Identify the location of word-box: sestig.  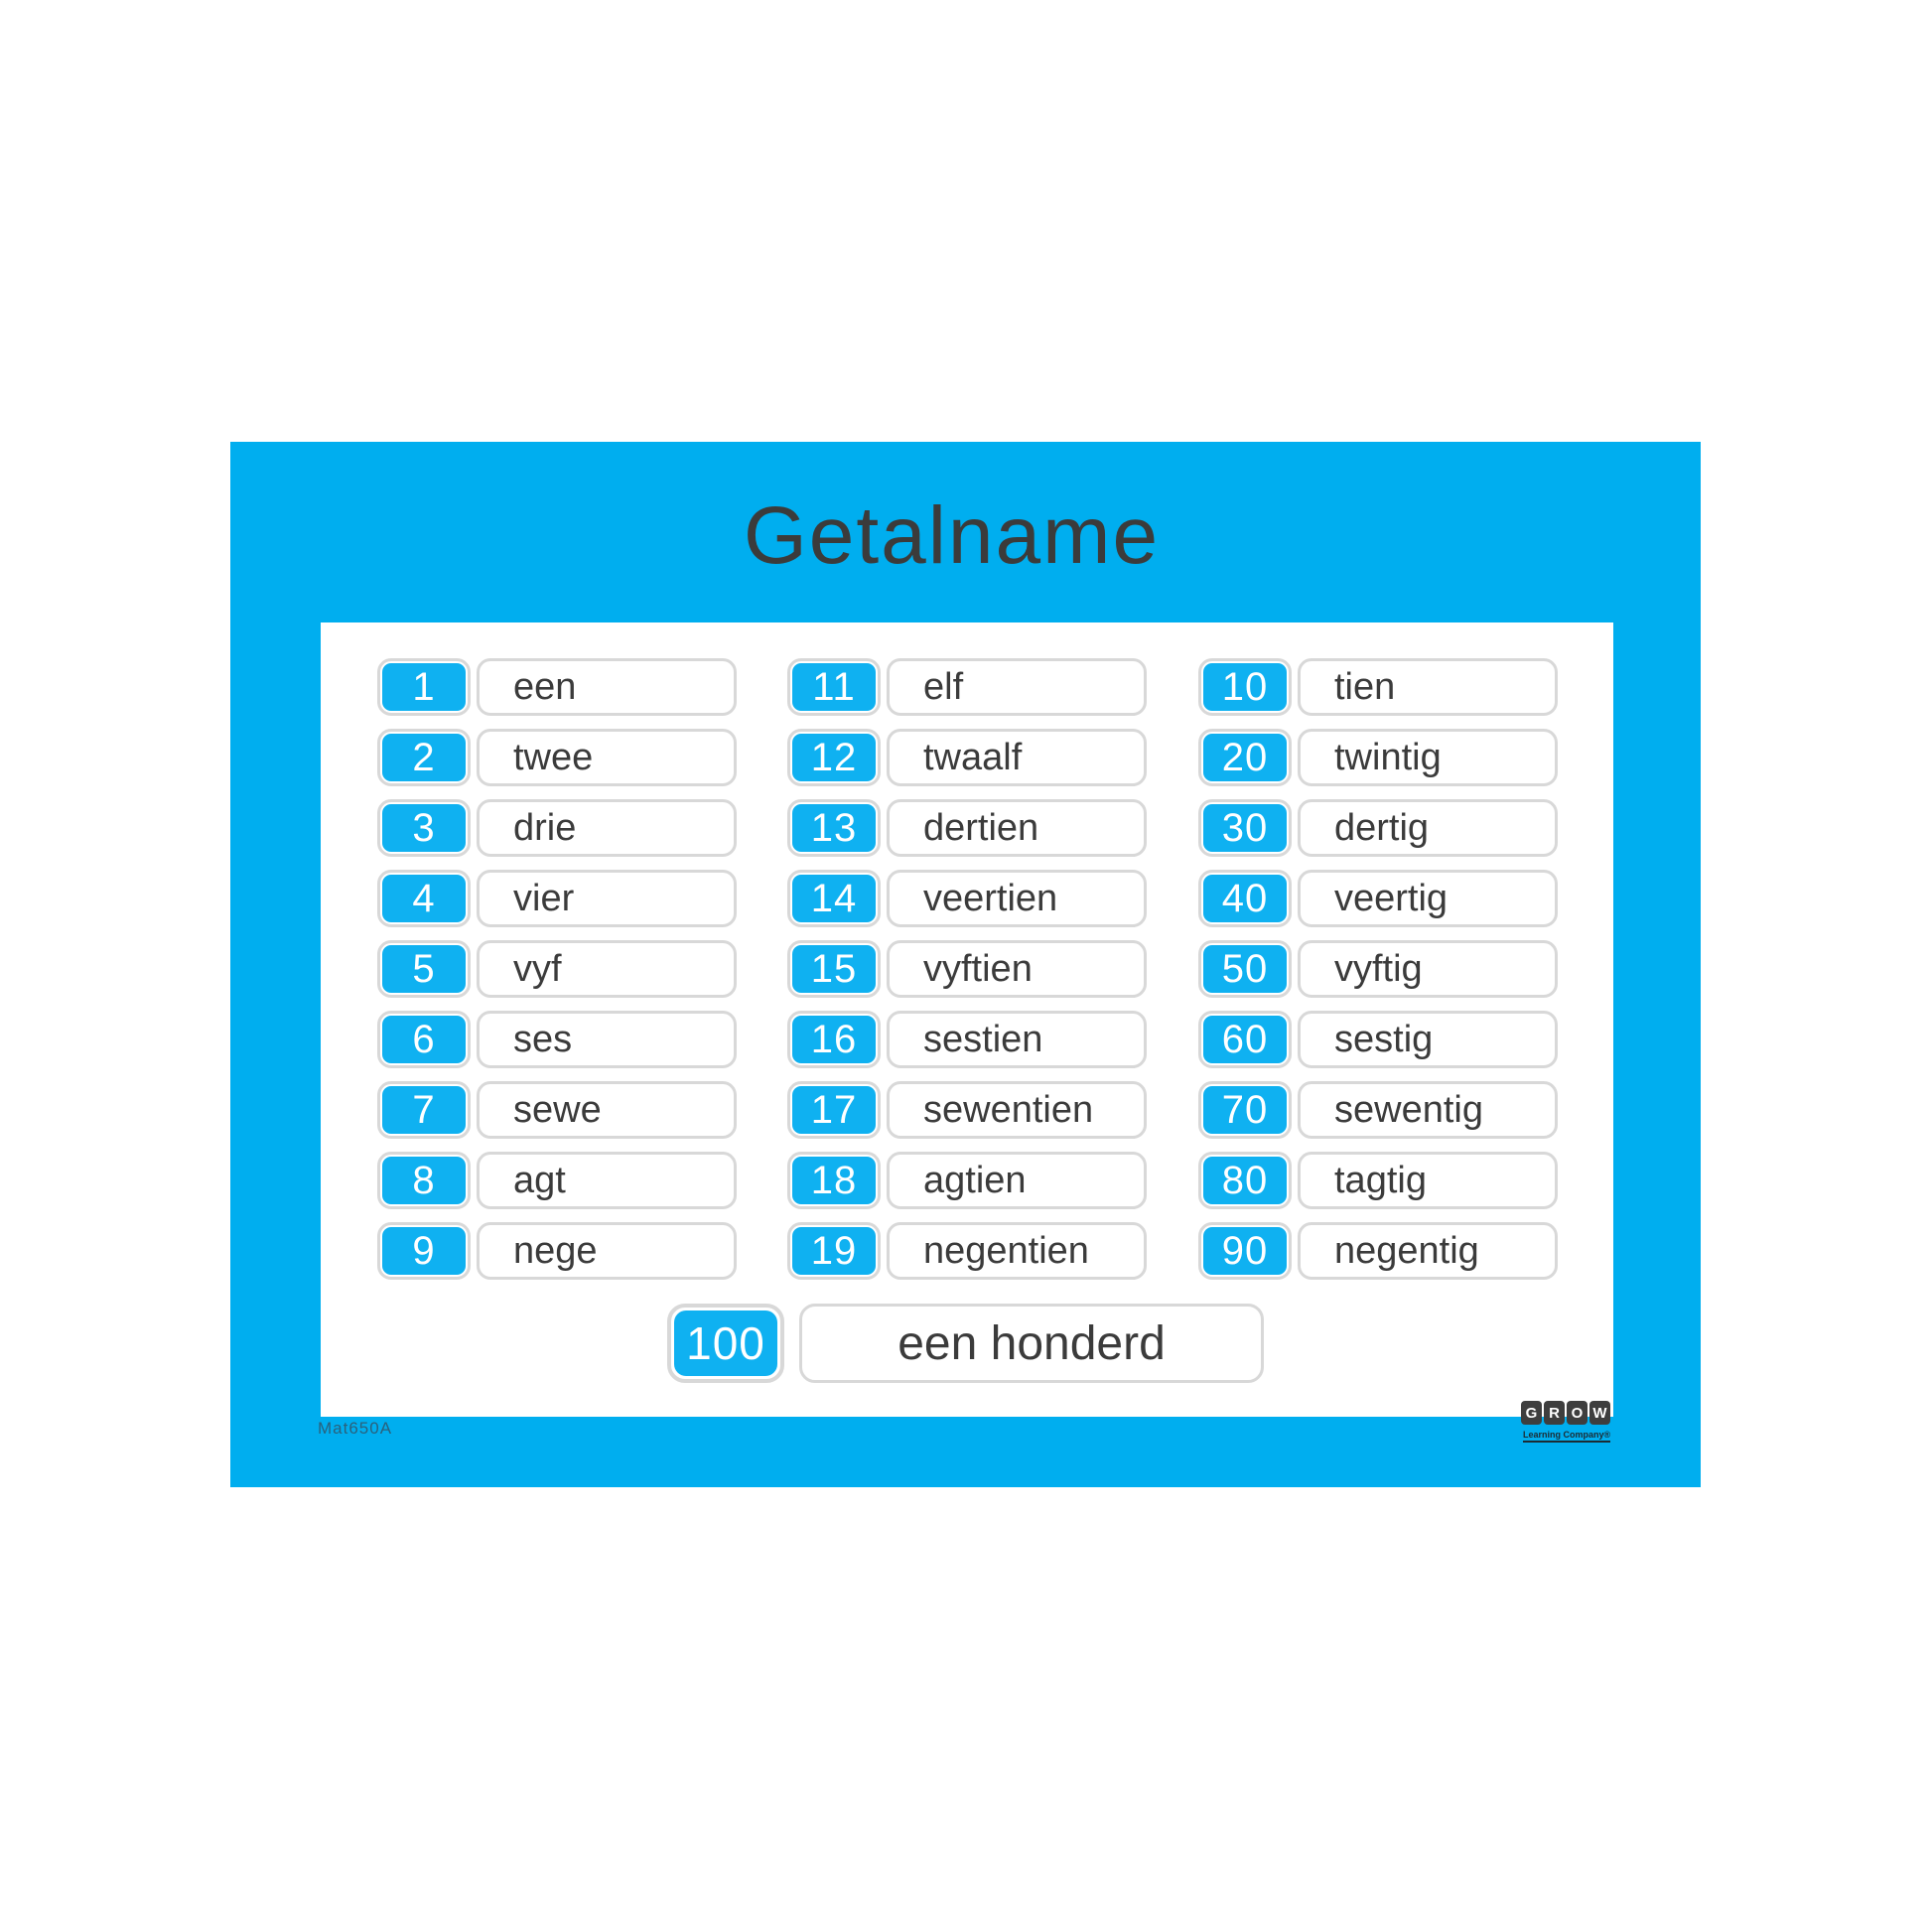
(1428, 1040).